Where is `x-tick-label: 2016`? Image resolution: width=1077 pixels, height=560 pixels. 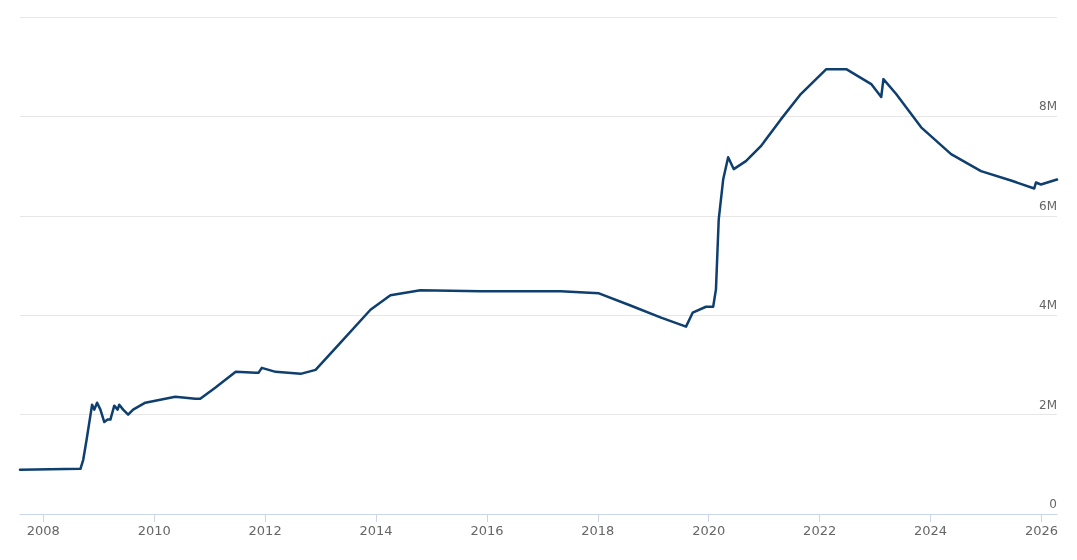
x-tick-label: 2016 is located at coordinates (487, 530).